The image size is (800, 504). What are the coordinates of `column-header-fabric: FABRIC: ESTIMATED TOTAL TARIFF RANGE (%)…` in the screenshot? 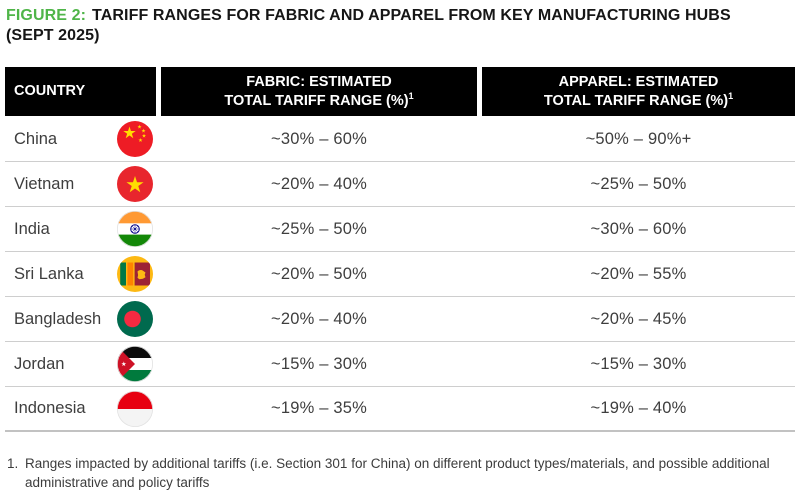 It's located at (319, 91).